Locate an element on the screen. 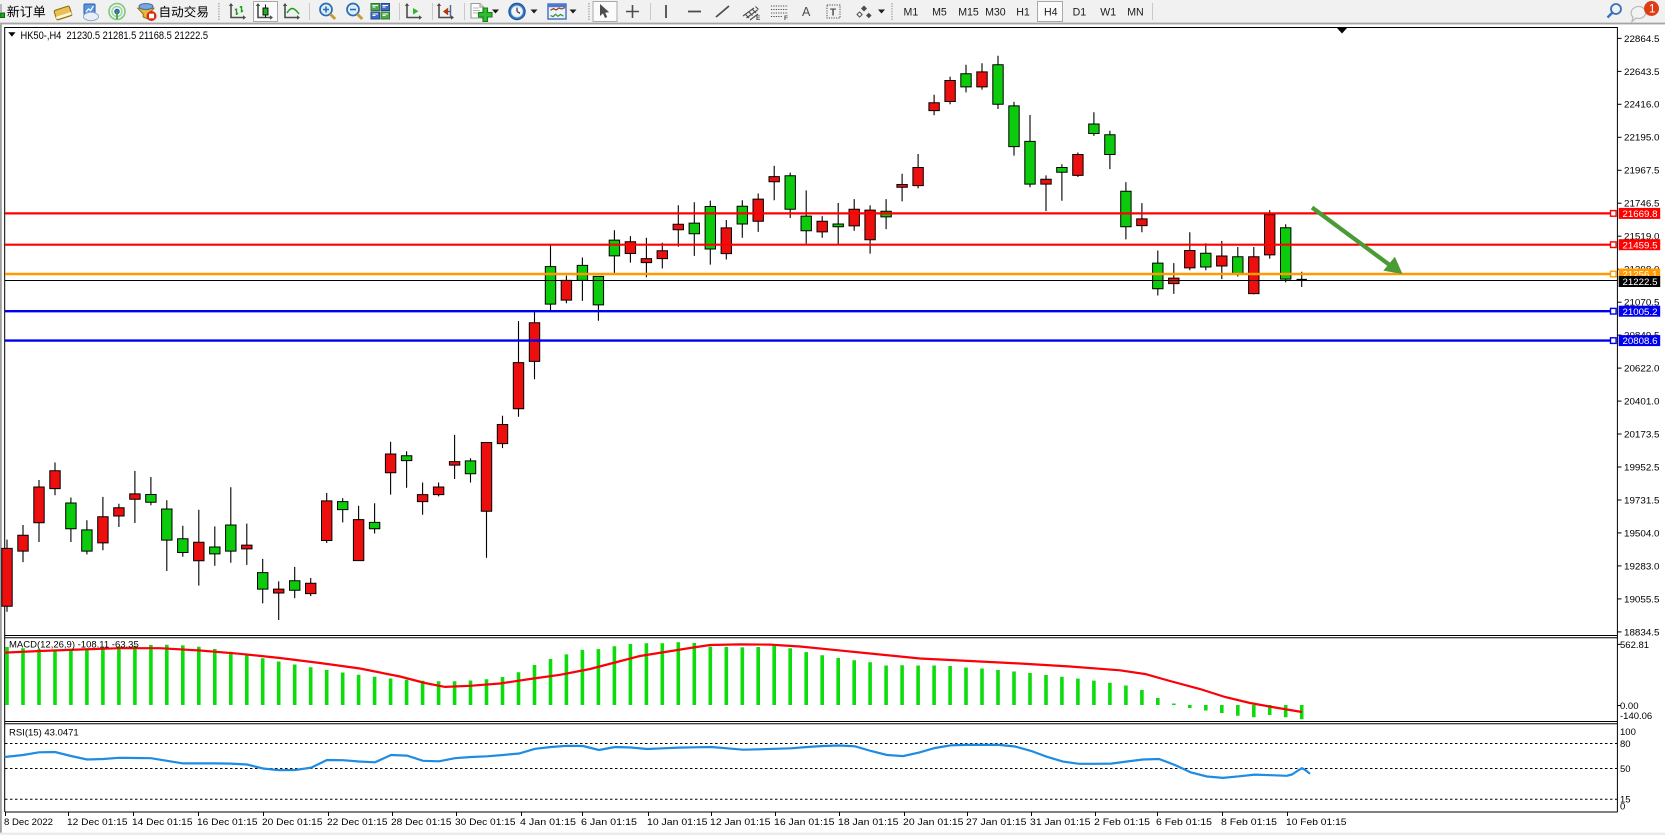 Image resolution: width=1665 pixels, height=835 pixels. svg-text: 16 Jan 01:15 is located at coordinates (804, 822).